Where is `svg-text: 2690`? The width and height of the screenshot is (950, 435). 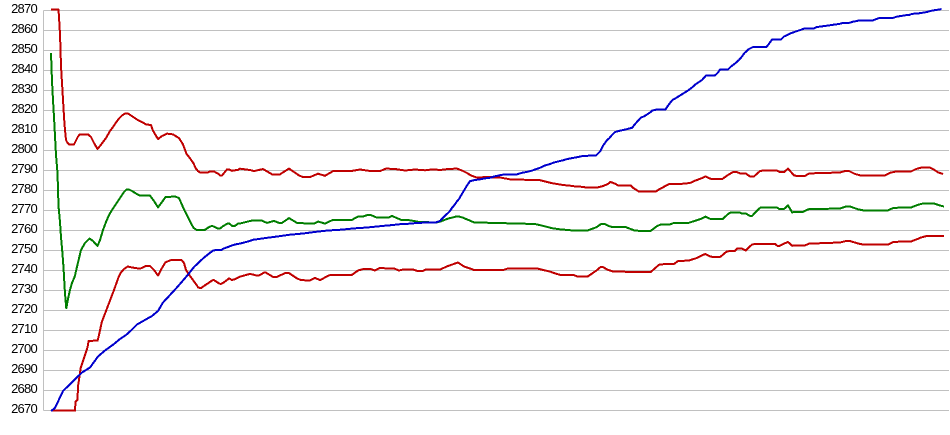
svg-text: 2690 is located at coordinates (24, 368).